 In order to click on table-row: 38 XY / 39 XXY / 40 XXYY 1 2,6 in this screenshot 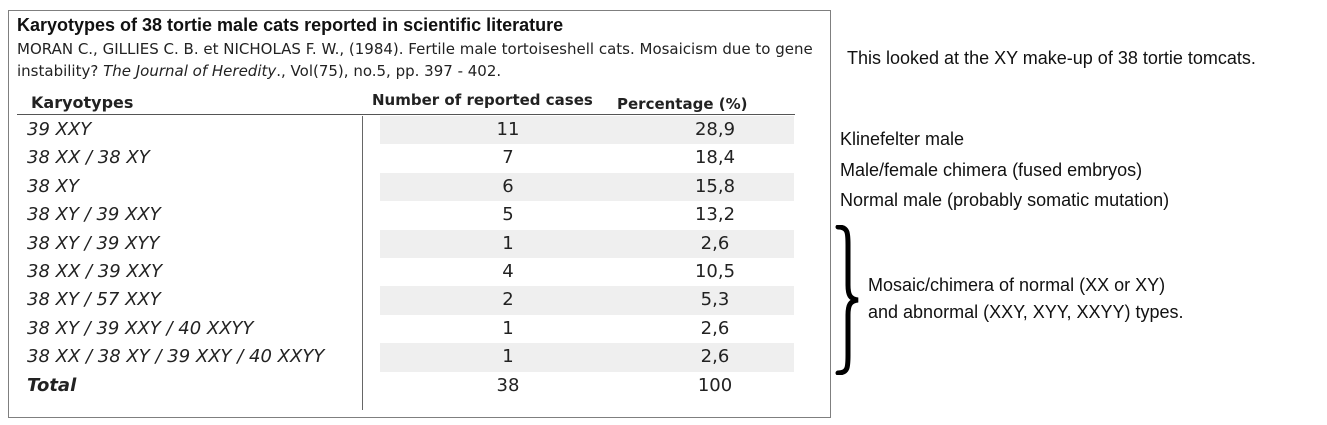, I will do `click(406, 329)`.